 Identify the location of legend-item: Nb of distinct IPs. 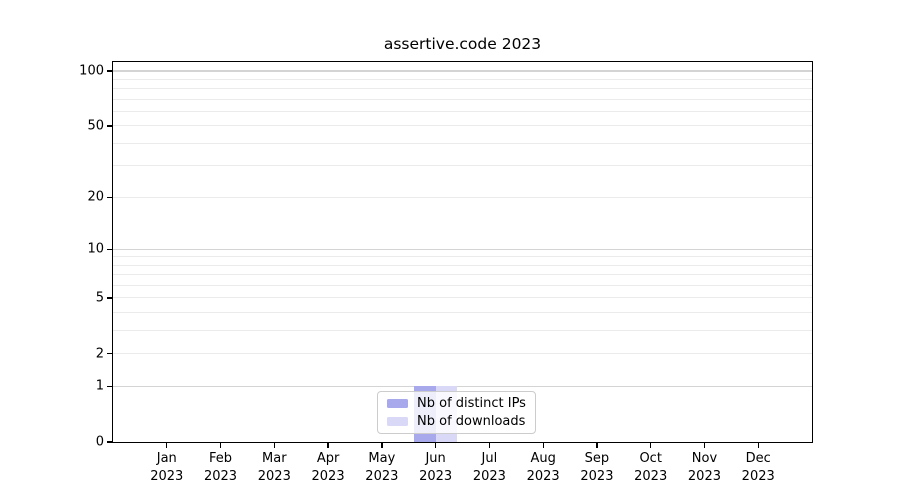
(456, 403).